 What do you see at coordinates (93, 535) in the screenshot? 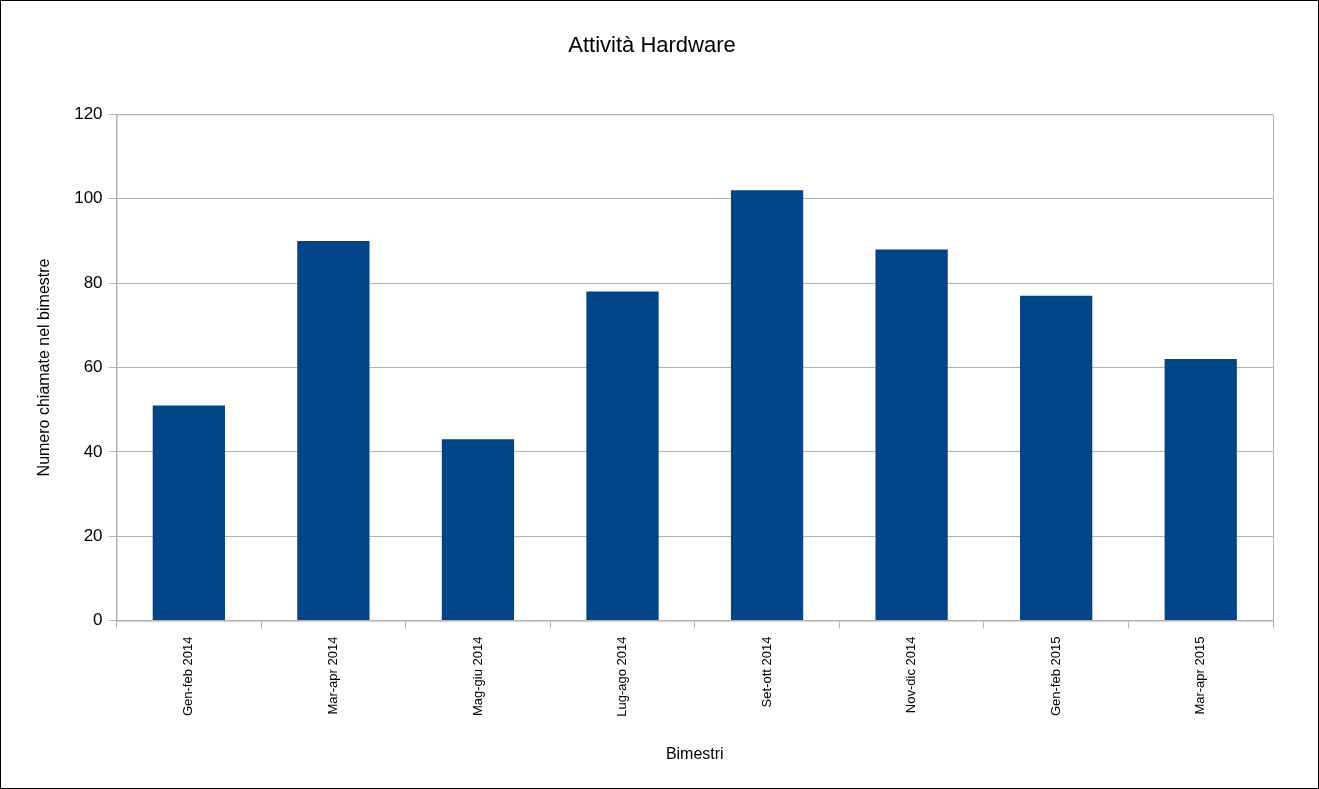
I see `y-tick-label: 20` at bounding box center [93, 535].